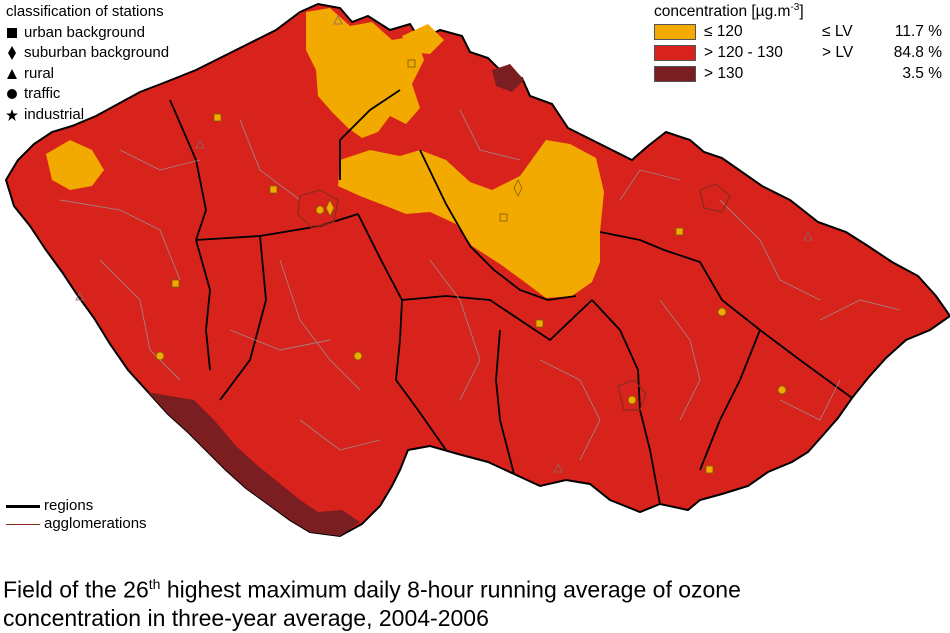 This screenshot has width=950, height=633. I want to click on area-le-120-northeast, so click(423, 39).